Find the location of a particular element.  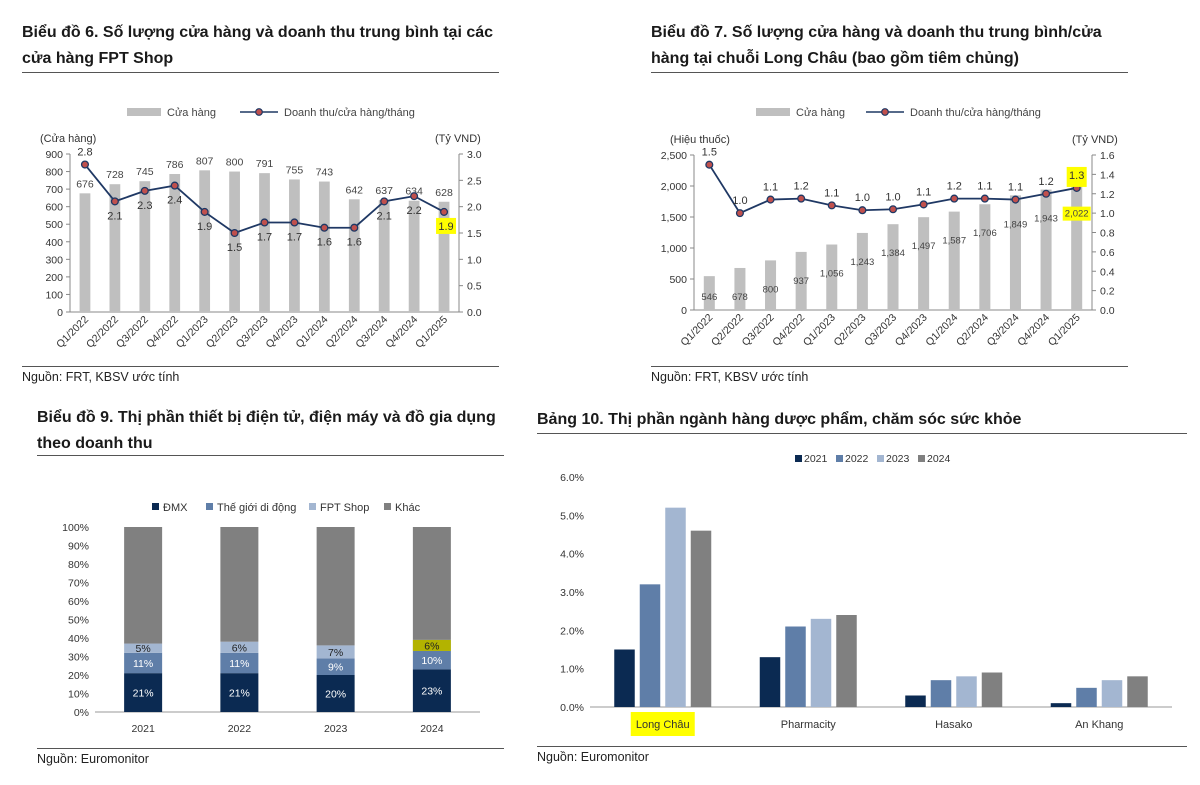

legend-label: 2024 is located at coordinates (939, 459).